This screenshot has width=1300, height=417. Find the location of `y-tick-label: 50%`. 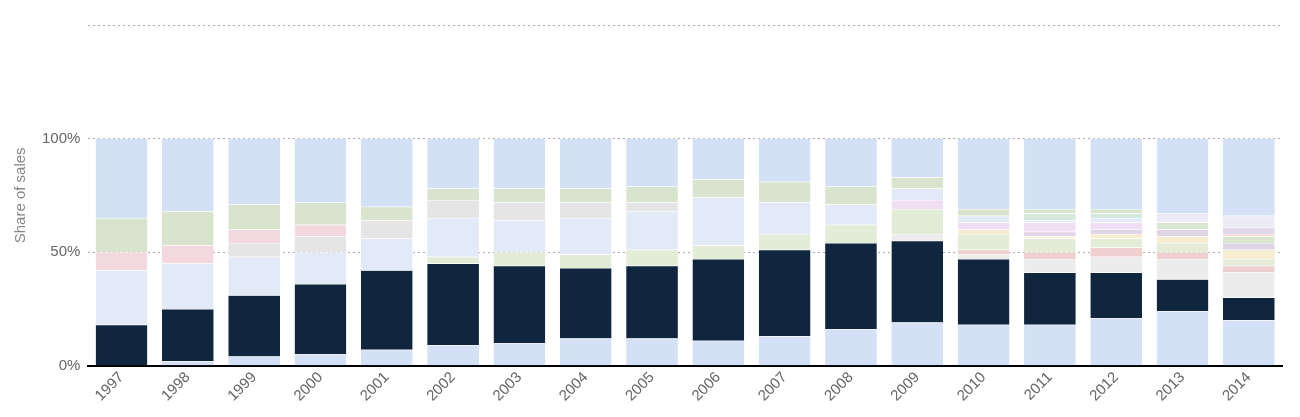

y-tick-label: 50% is located at coordinates (65, 251).